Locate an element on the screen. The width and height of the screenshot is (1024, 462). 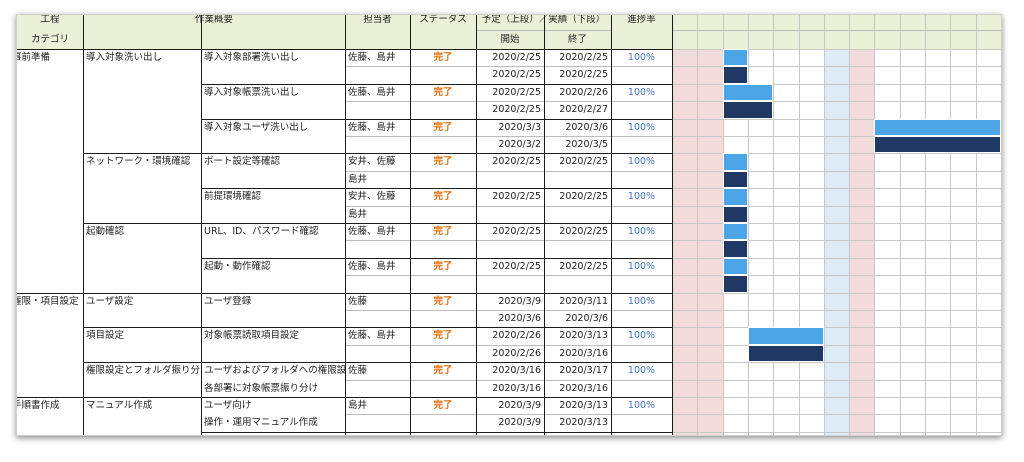
task-name: 前提環境確認 is located at coordinates (233, 197).